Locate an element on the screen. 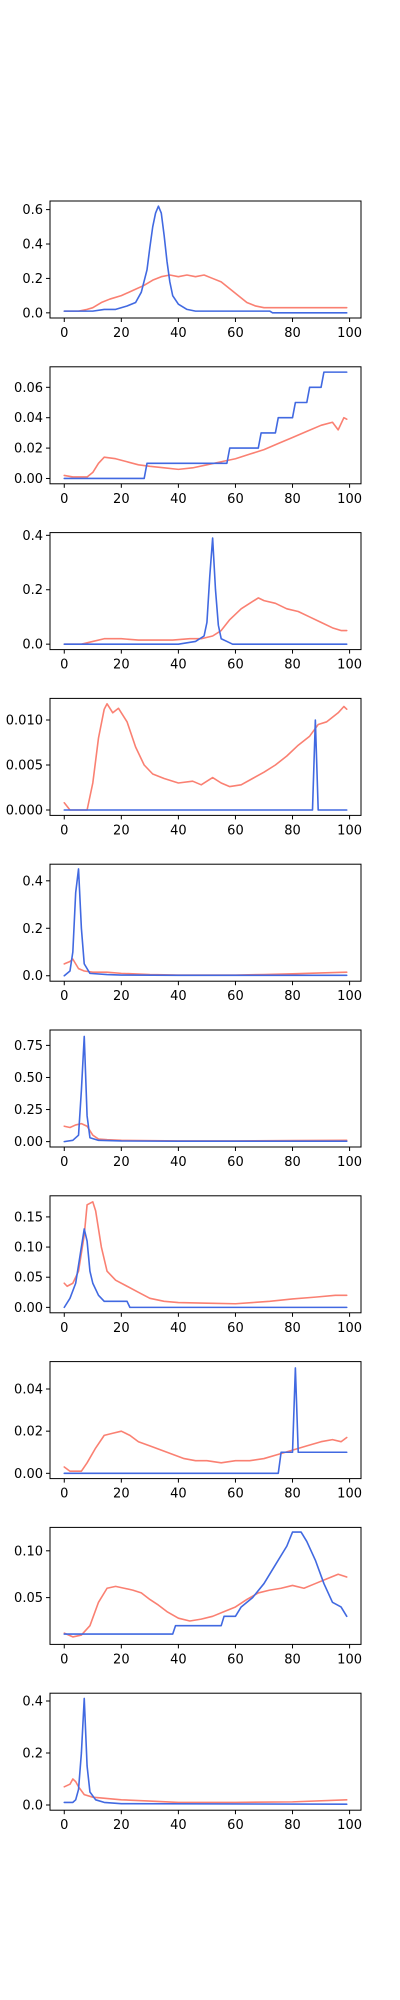  subplot-6-xtick-label-20: 20 is located at coordinates (121, 1162).